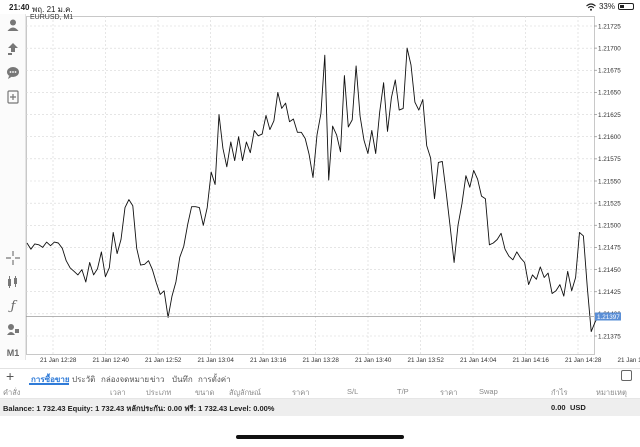 This screenshot has width=640, height=447. I want to click on tab-news: ข่าว, so click(157, 379).